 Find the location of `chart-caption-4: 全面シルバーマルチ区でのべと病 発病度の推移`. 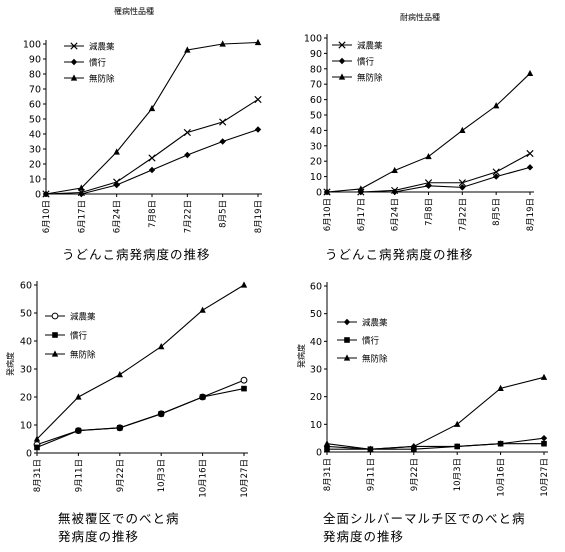

chart-caption-4: 全面シルバーマルチ区でのべと病 発病度の推移 is located at coordinates (424, 528).